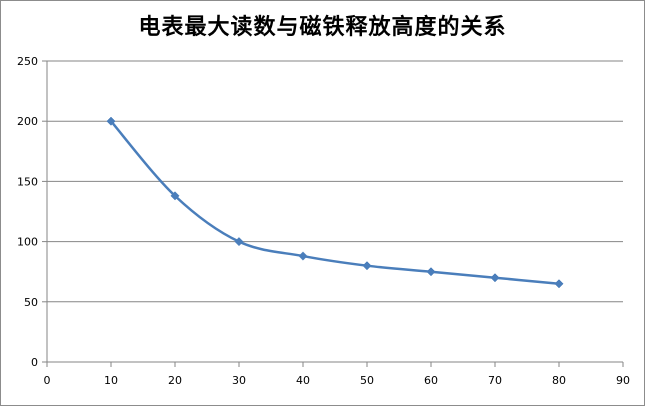 Image resolution: width=645 pixels, height=406 pixels. I want to click on y-tick-label: 0, so click(34, 362).